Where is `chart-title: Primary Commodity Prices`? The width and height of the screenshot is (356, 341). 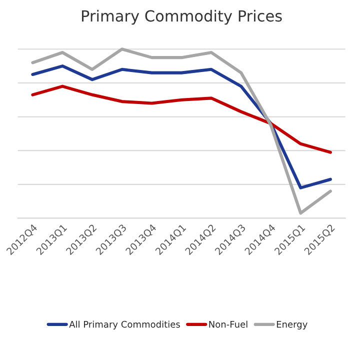 chart-title: Primary Commodity Prices is located at coordinates (182, 17).